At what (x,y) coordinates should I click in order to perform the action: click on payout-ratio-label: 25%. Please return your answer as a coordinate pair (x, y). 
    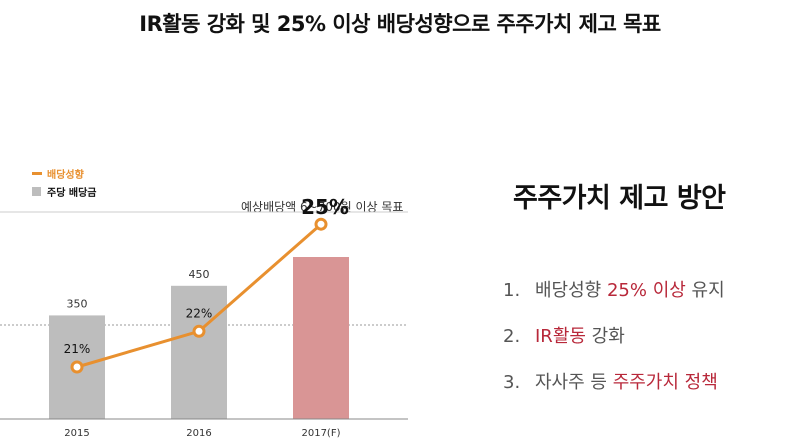
    Looking at the image, I should click on (325, 207).